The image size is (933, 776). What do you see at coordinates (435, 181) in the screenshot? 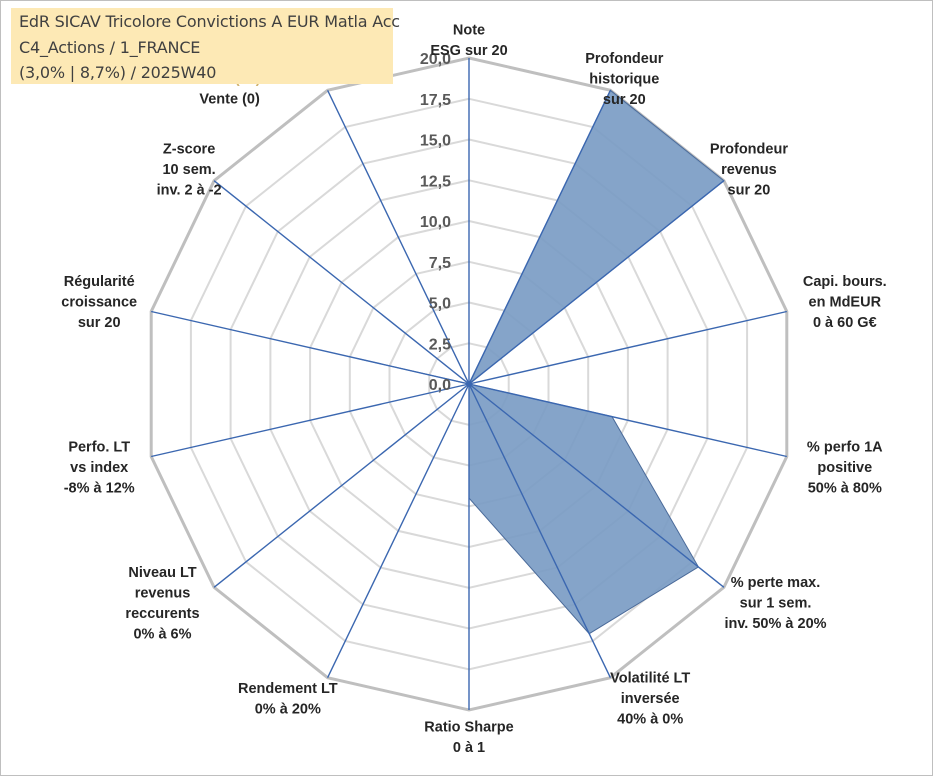
I see `r-tick-label: 12,5` at bounding box center [435, 181].